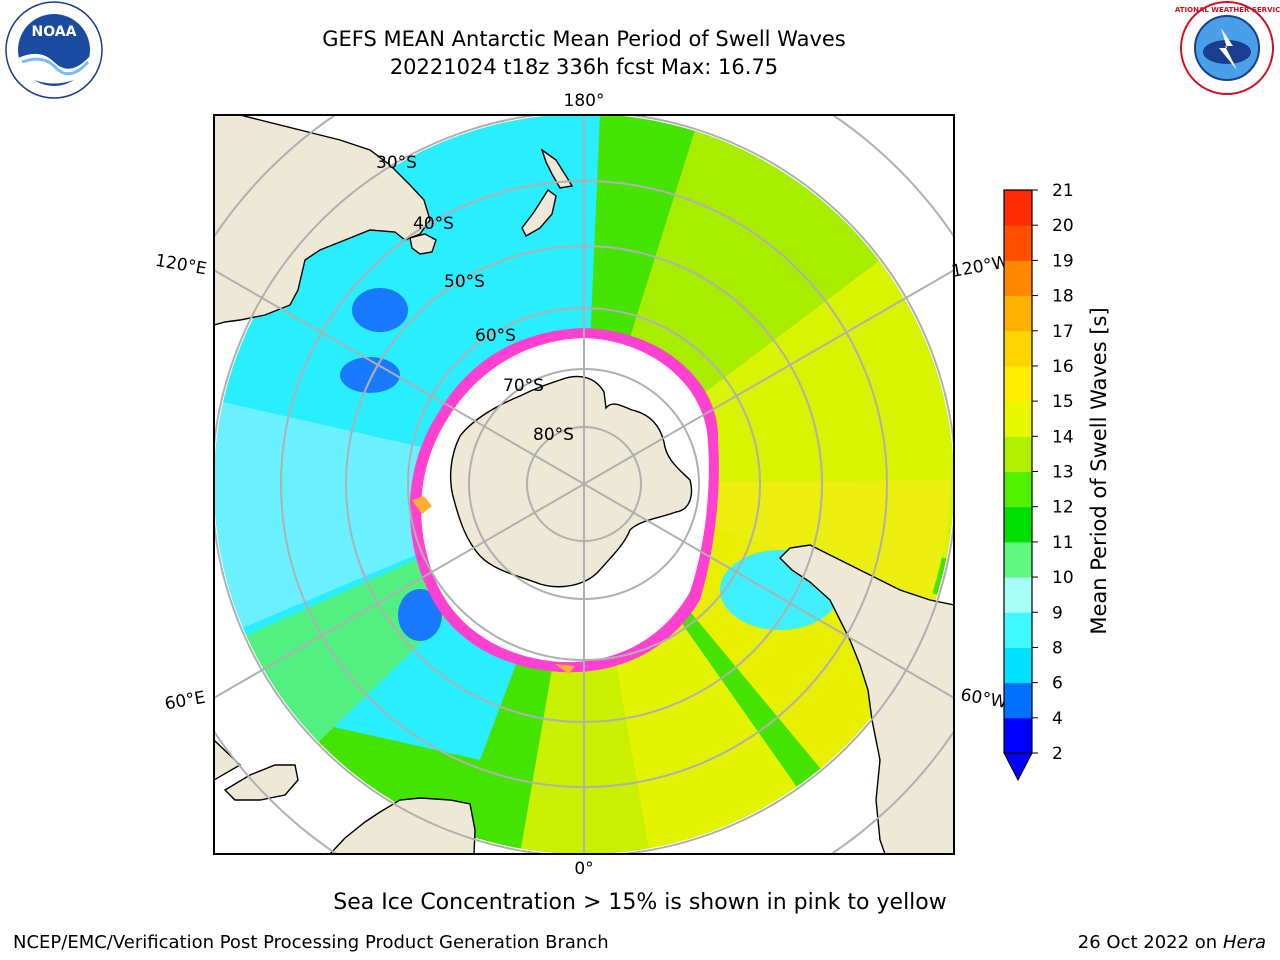  I want to click on parallel-label-70s: 70°S, so click(523, 386).